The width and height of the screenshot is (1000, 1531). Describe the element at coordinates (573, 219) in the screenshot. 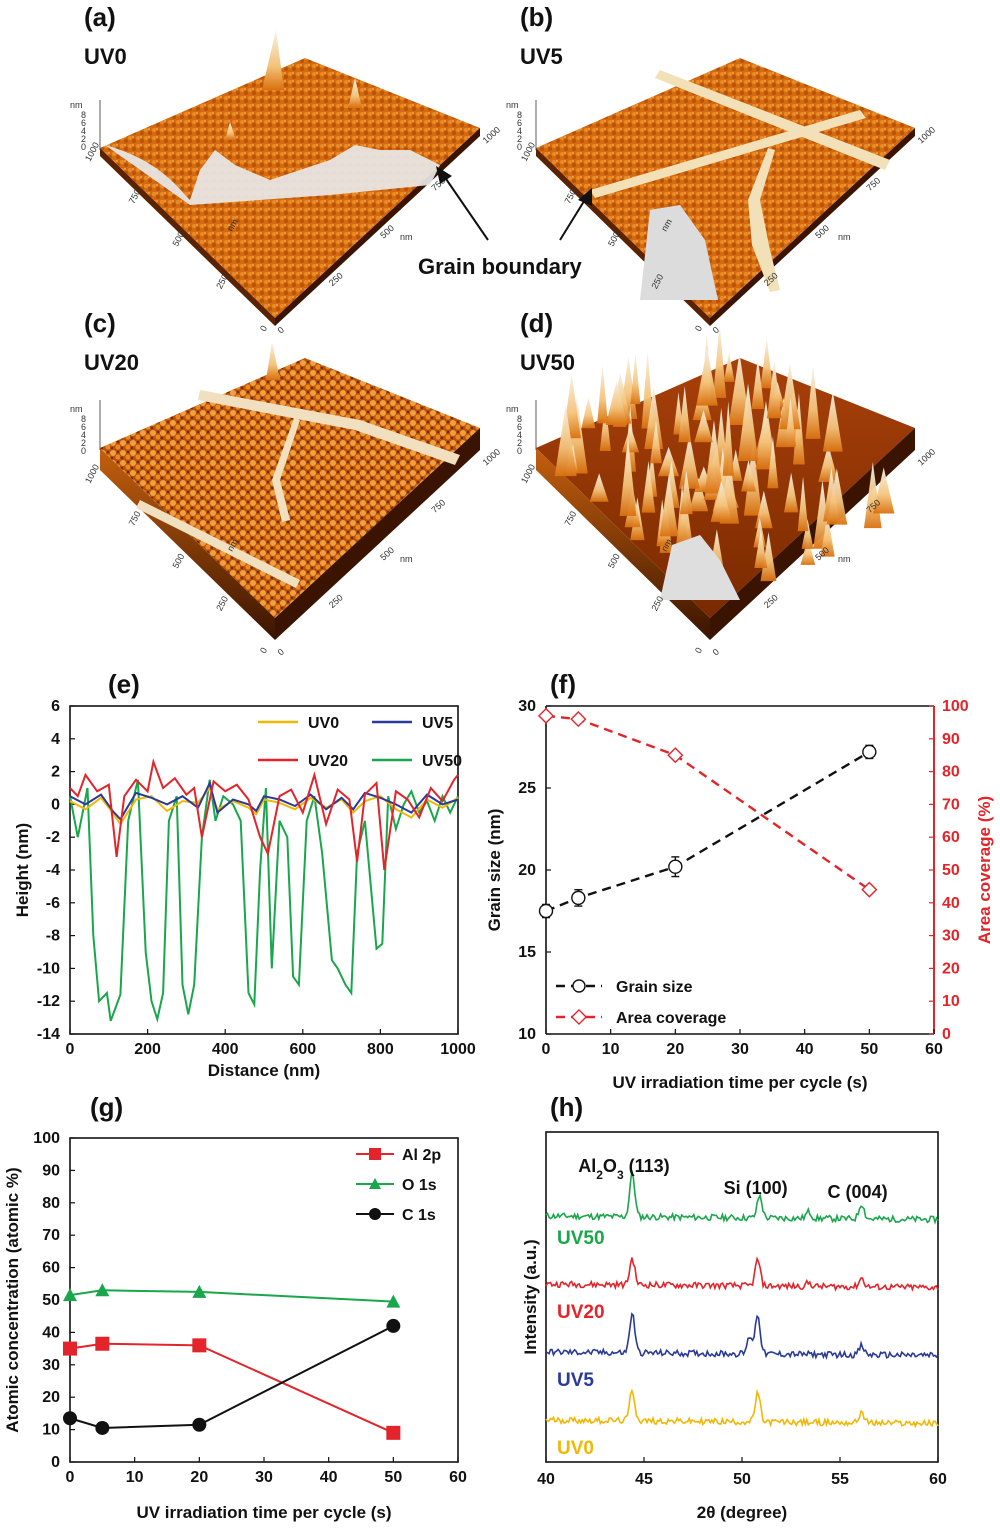

I see `arrow-line` at that location.